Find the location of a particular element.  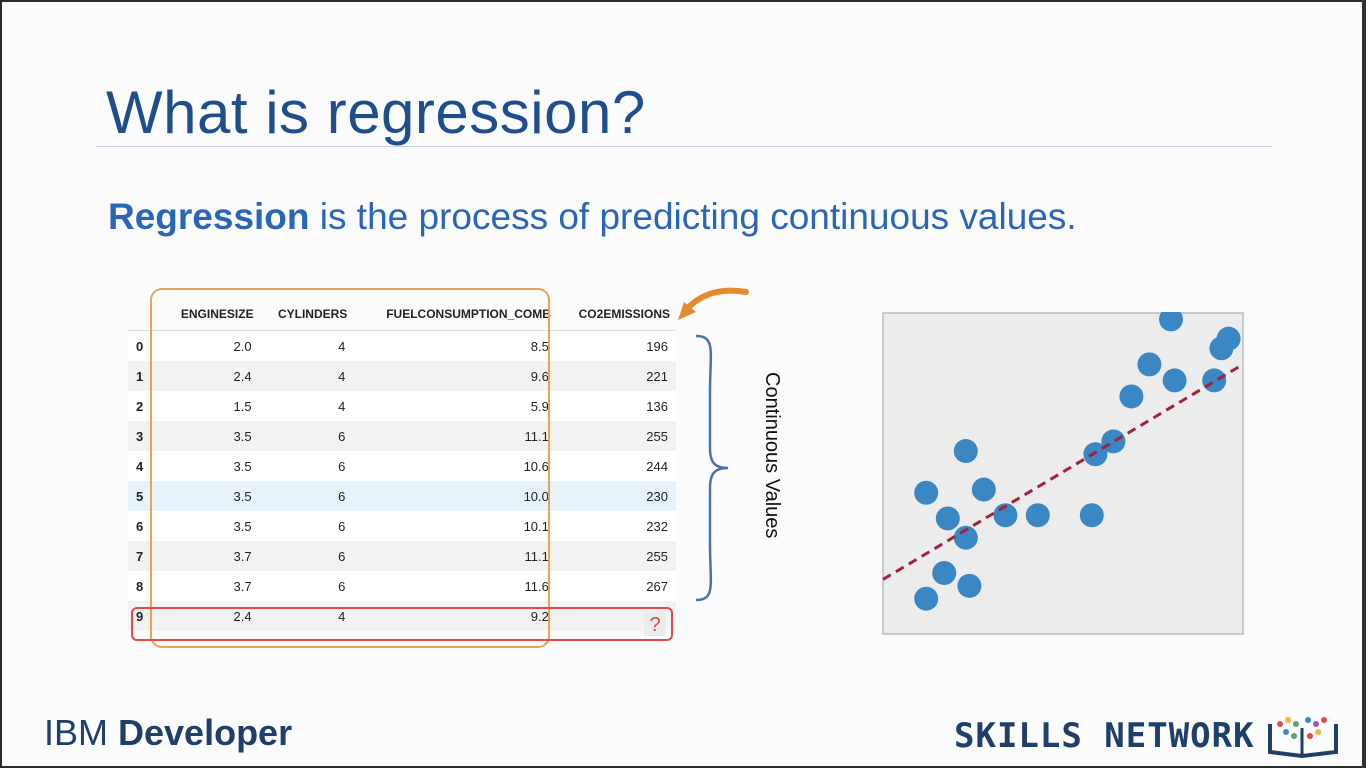

table-row: 7 3.7 6 11.1 255 is located at coordinates (402, 556).